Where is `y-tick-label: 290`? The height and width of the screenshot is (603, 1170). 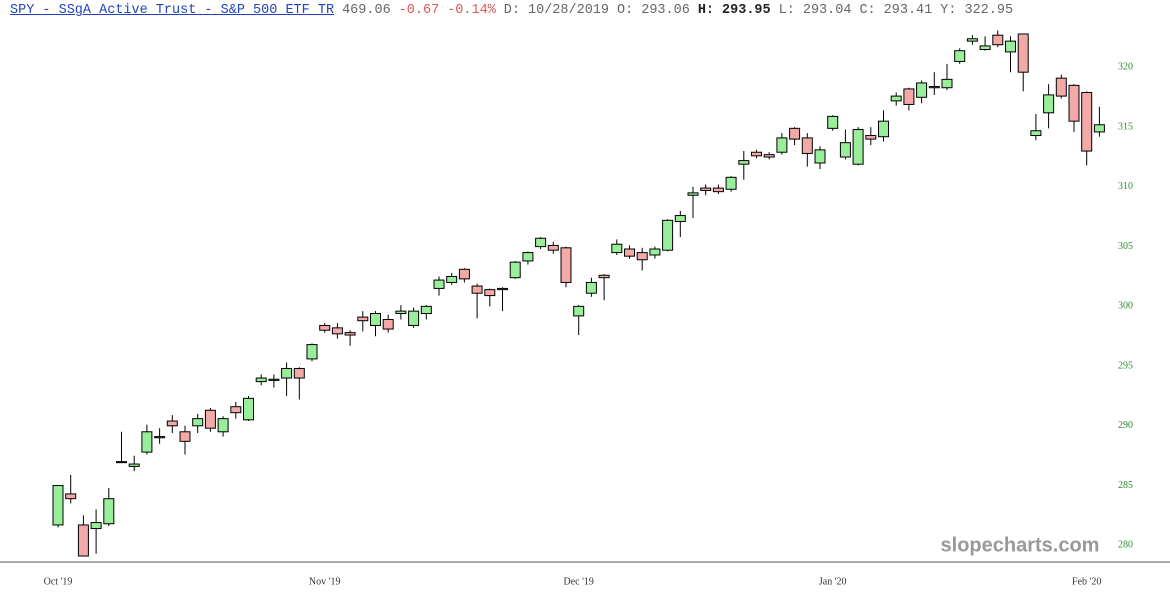 y-tick-label: 290 is located at coordinates (1125, 425).